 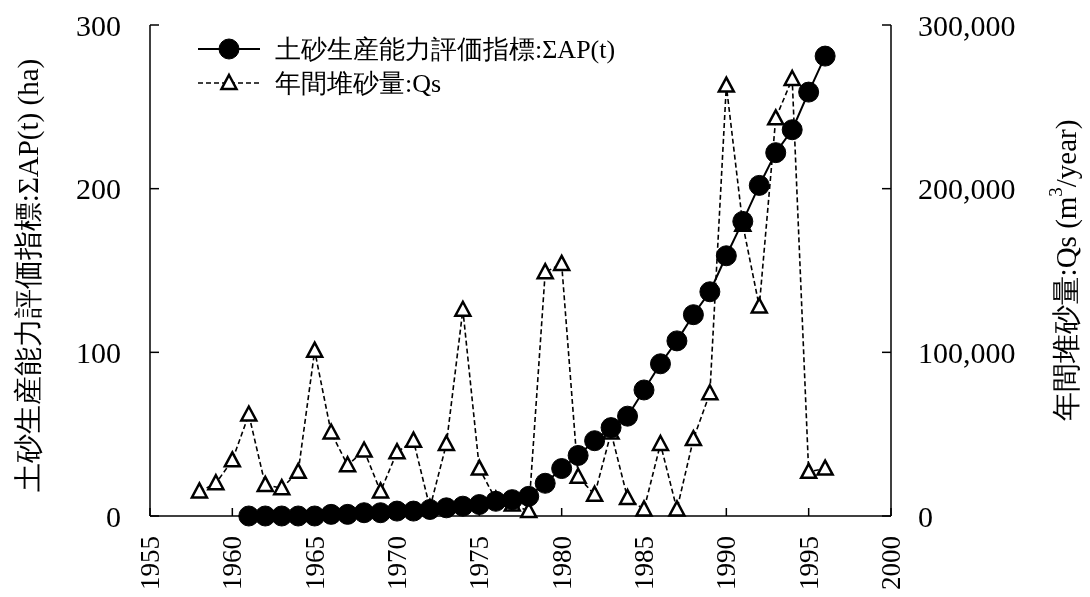 What do you see at coordinates (358, 83) in the screenshot?
I see `legend-label: 年間堆砂量:Qs` at bounding box center [358, 83].